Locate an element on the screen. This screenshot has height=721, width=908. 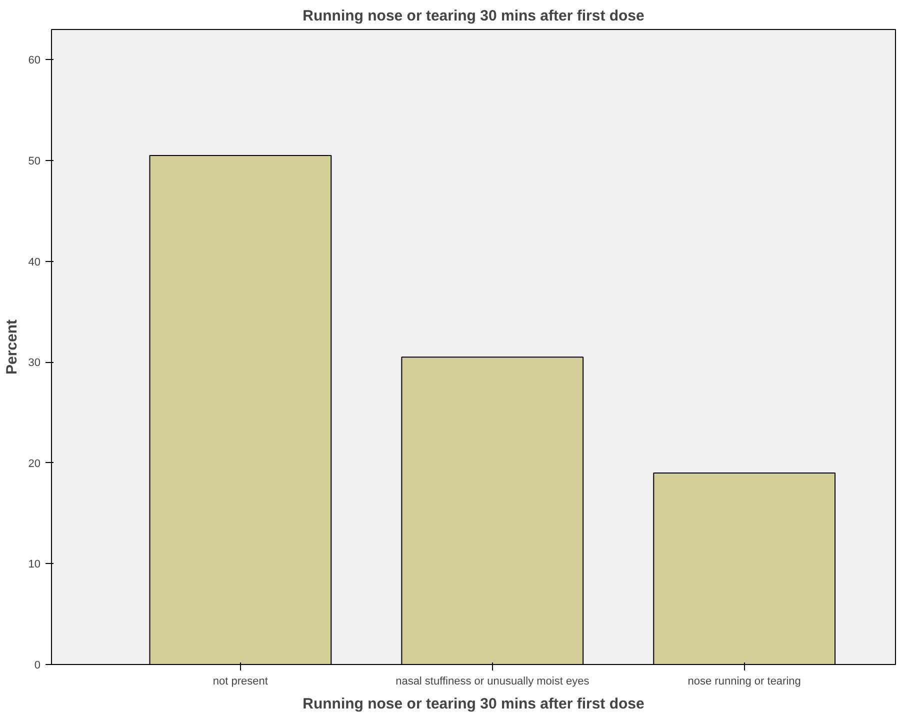
y-tick-label: 20 is located at coordinates (34, 464).